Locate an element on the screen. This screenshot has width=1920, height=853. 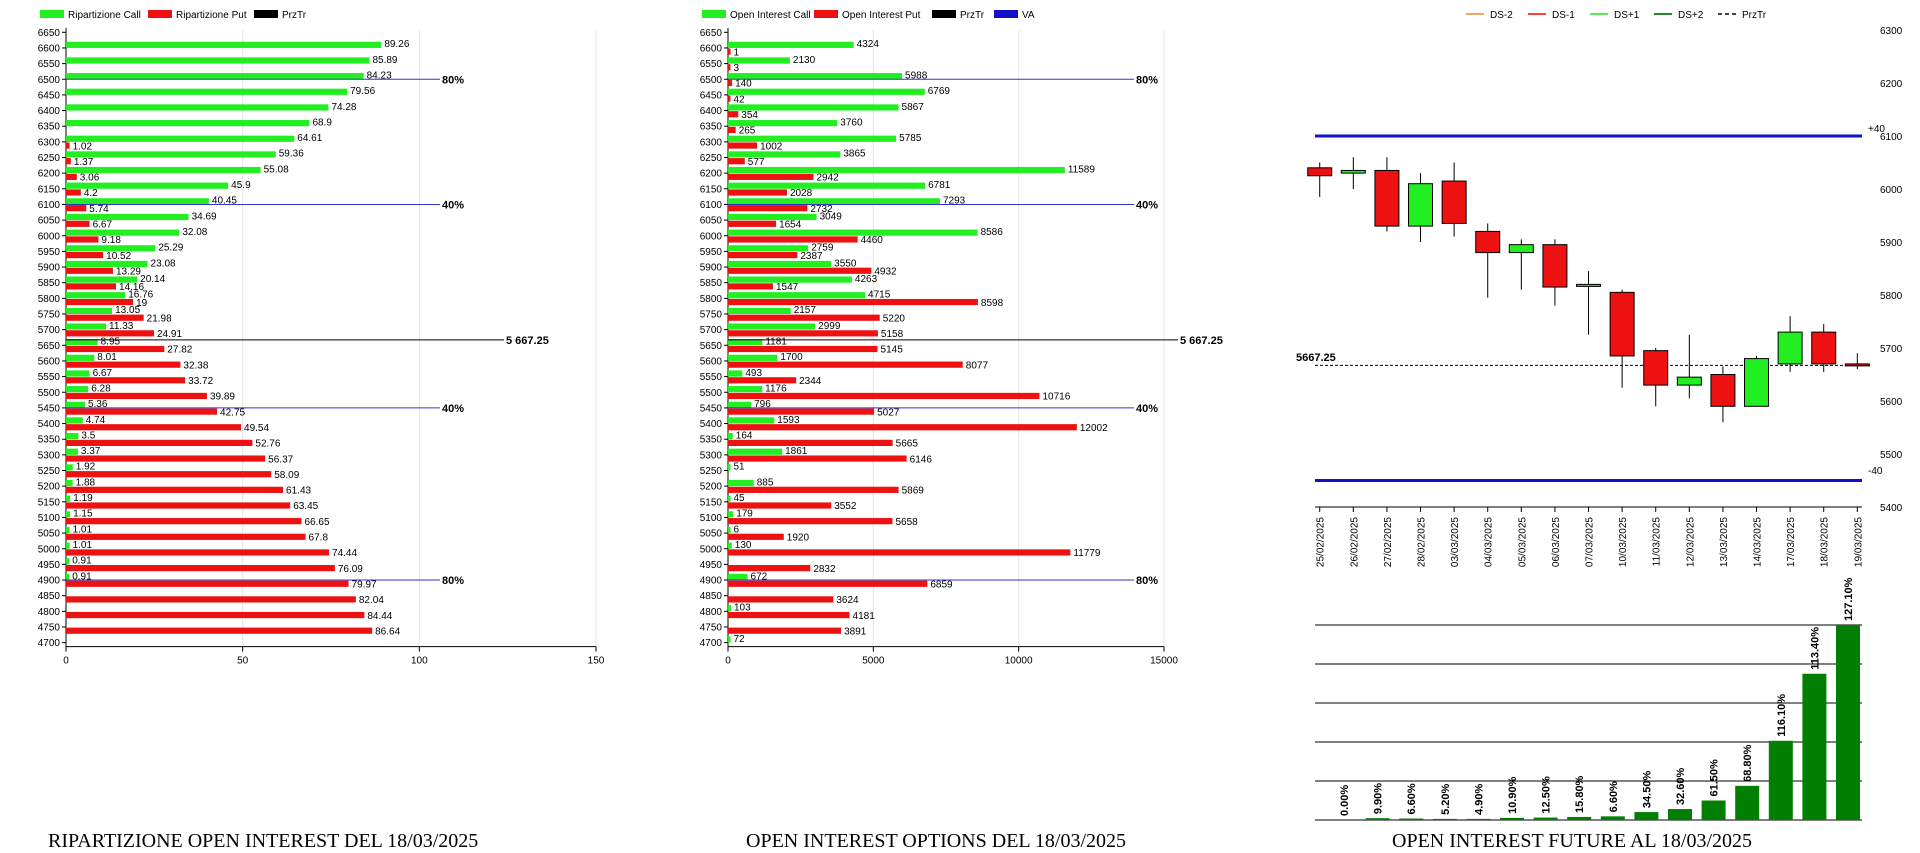
call-data-label: 1.19 is located at coordinates (83, 498).